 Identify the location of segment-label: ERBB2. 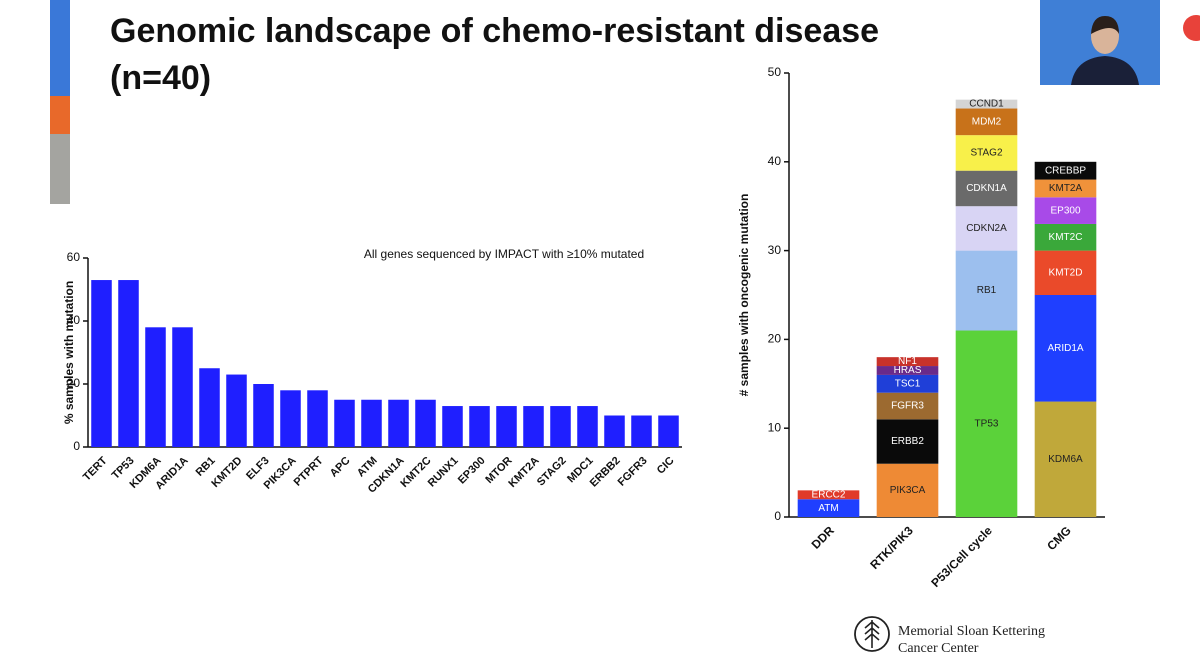
(907, 441).